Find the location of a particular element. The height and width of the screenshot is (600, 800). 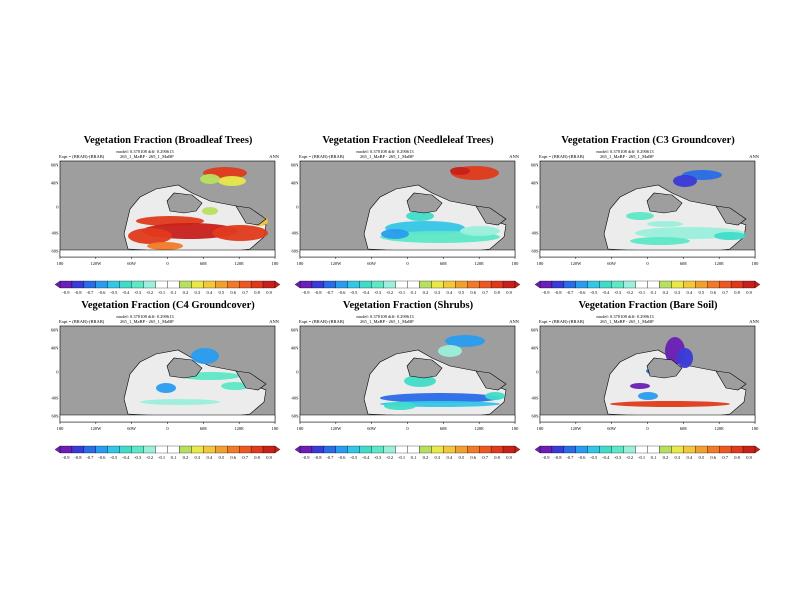

colorbar-tick-label: -0.6 is located at coordinates (582, 457).